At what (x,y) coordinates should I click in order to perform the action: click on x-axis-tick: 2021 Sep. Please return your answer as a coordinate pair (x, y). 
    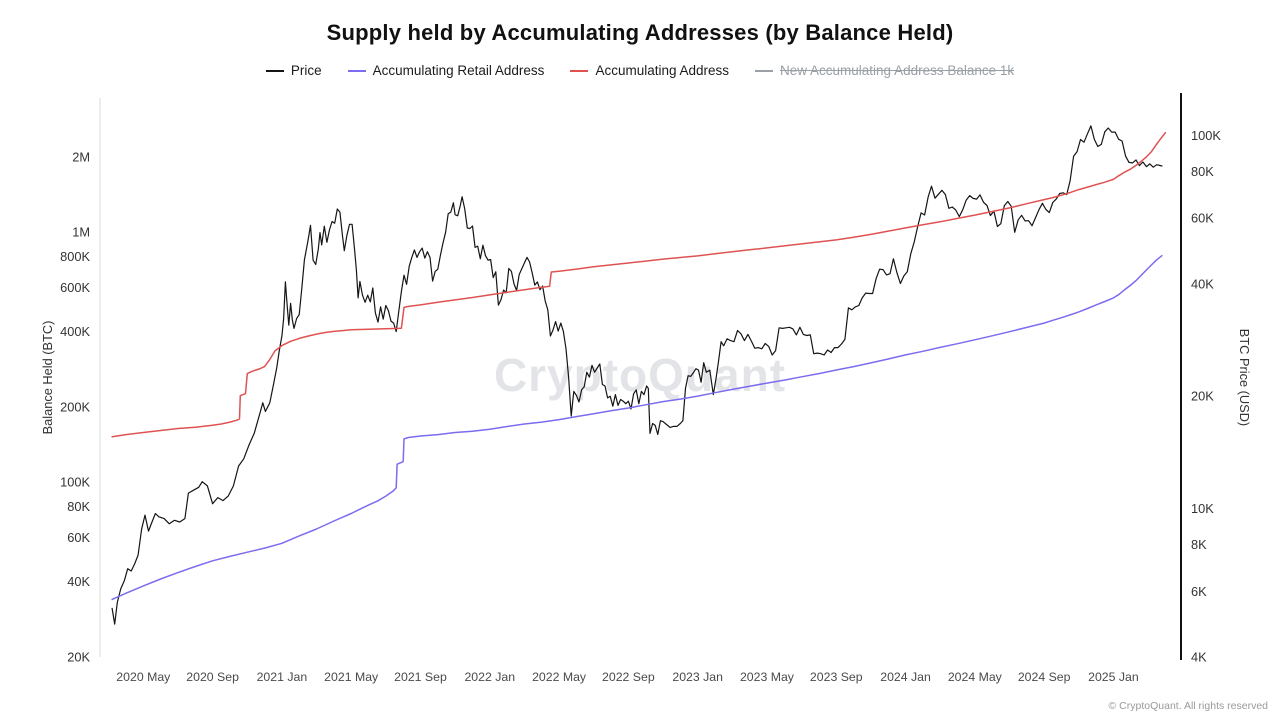
    Looking at the image, I should click on (420, 677).